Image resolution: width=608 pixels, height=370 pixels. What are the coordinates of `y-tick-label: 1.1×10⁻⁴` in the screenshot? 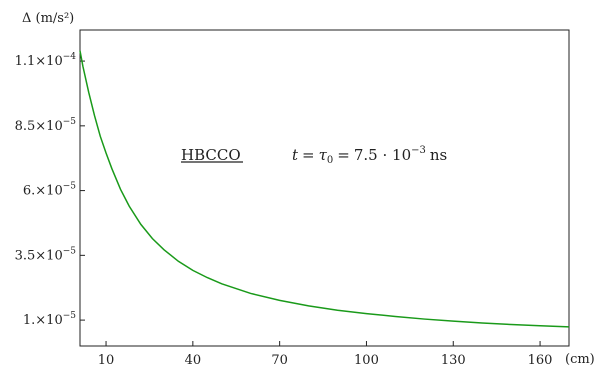 It's located at (46, 60).